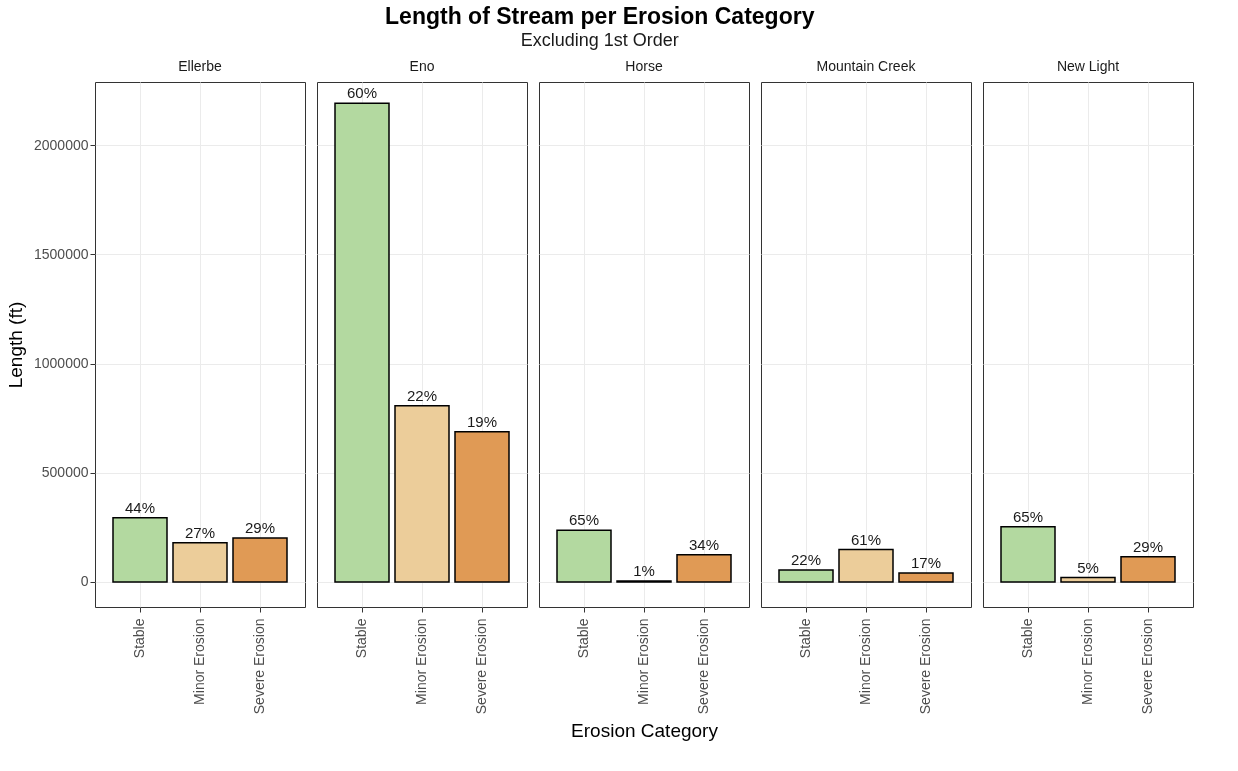 Image resolution: width=1238 pixels, height=771 pixels. What do you see at coordinates (644, 571) in the screenshot?
I see `annotation: 1%` at bounding box center [644, 571].